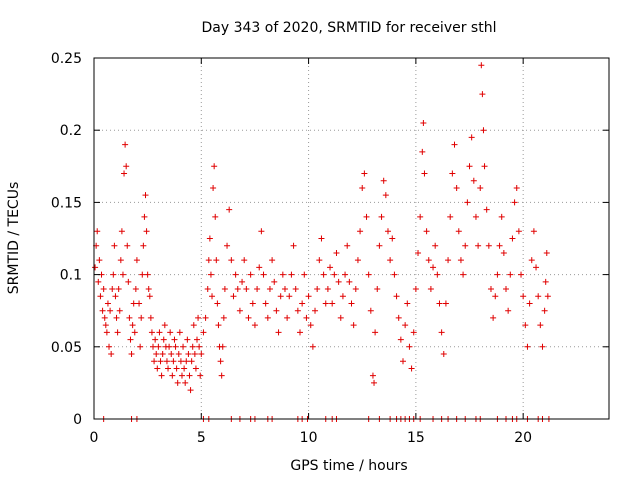 The image size is (640, 485). I want to click on x-tick-label: 10, so click(309, 438).